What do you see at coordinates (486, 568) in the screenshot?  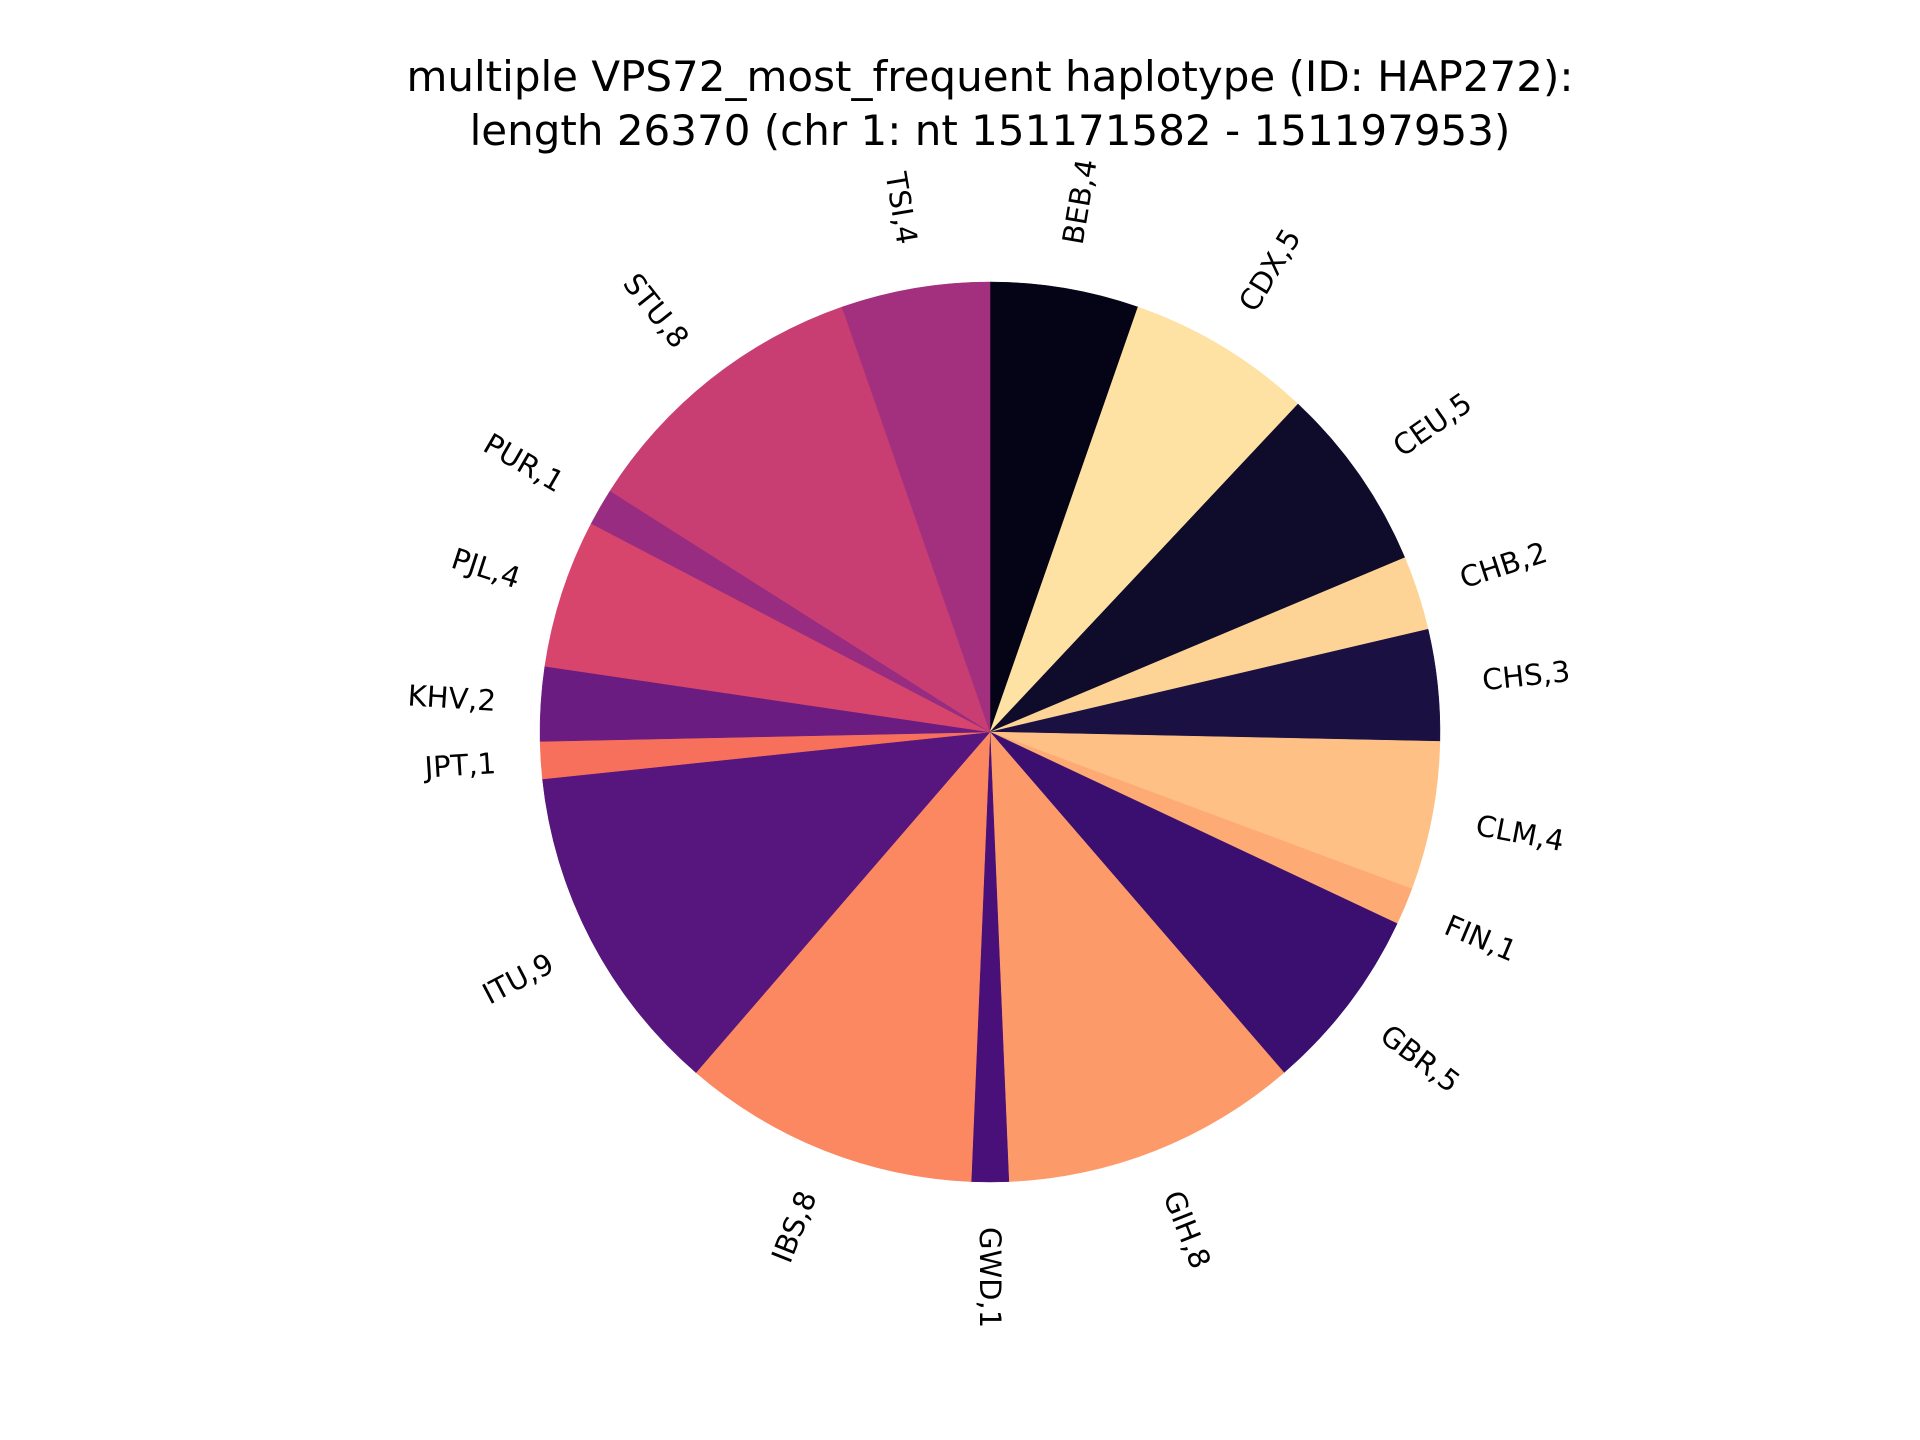 I see `slice-label-pjl: PJL,4` at bounding box center [486, 568].